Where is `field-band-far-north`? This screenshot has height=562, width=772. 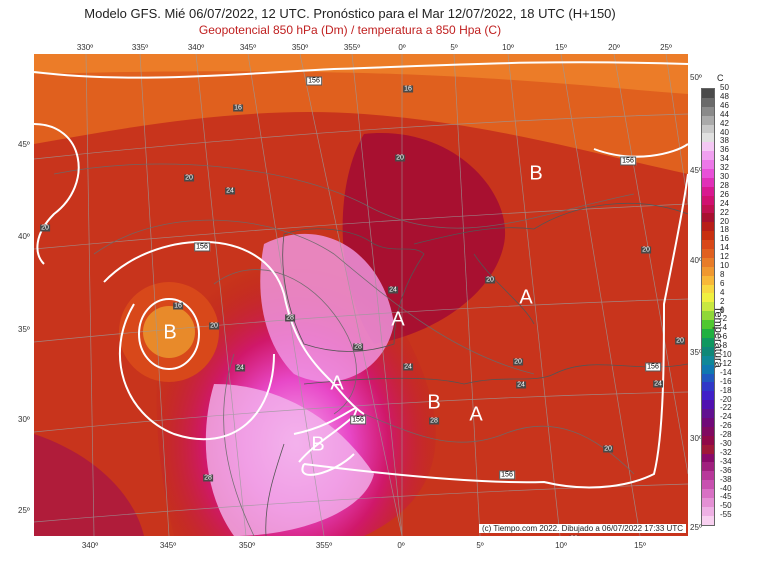 field-band-far-north is located at coordinates (361, 74).